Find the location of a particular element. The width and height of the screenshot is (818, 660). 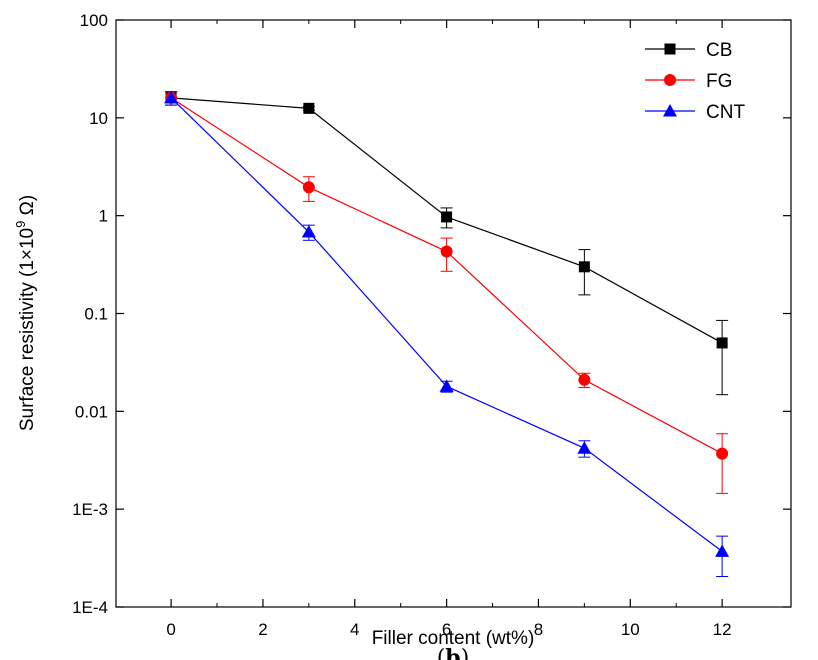

y-tick-label: 0.01 is located at coordinates (91, 411).